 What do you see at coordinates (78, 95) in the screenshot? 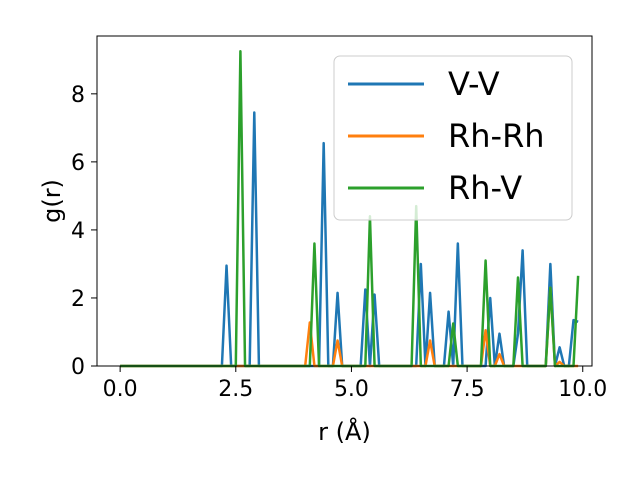
I see `y-tick-label: 8` at bounding box center [78, 95].